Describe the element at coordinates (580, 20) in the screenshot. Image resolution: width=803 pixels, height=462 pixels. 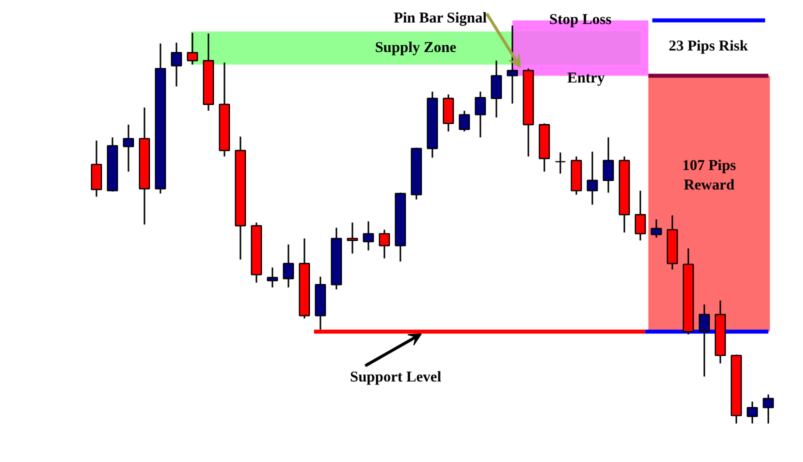
I see `band-label: Stop Loss` at that location.